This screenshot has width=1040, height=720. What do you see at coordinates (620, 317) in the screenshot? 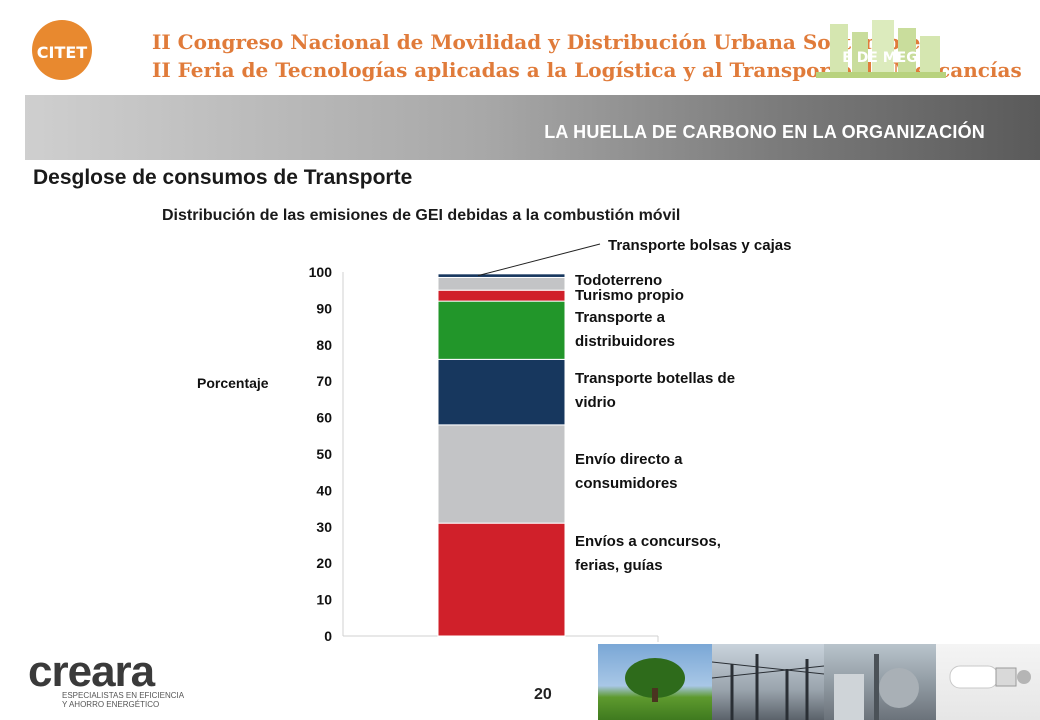
I see `series-label: Transporte a` at bounding box center [620, 317].